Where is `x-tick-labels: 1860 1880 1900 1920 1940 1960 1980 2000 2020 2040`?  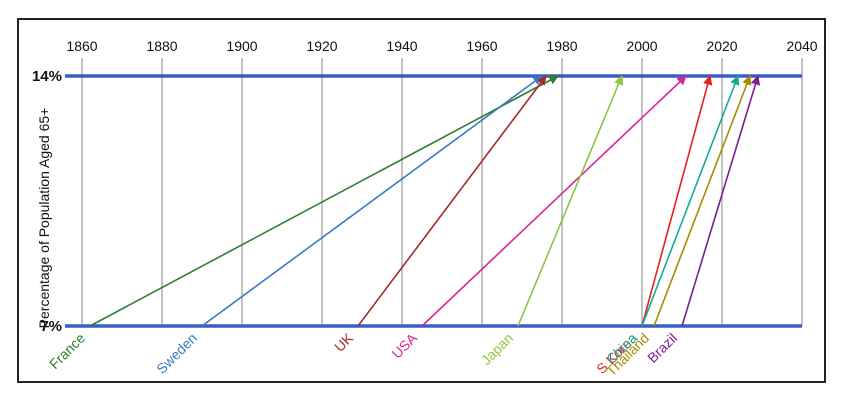 x-tick-labels: 1860 1880 1900 1920 1940 1960 1980 2000 2020 2040 is located at coordinates (441, 46).